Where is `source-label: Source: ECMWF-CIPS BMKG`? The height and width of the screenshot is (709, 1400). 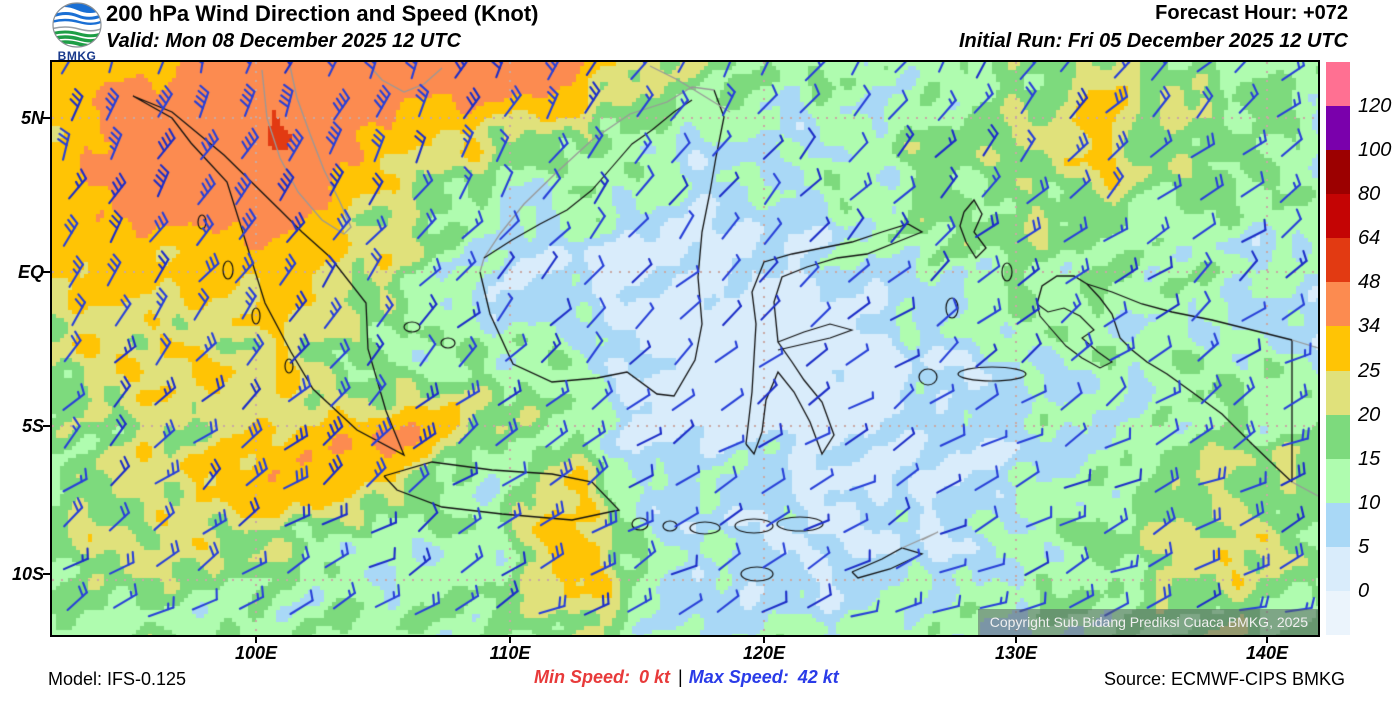 source-label: Source: ECMWF-CIPS BMKG is located at coordinates (1224, 679).